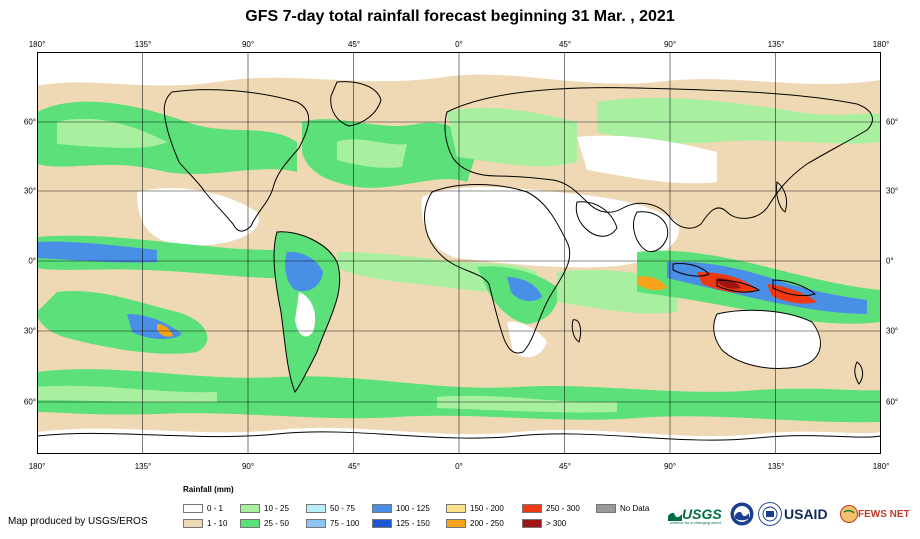 The image size is (920, 539). What do you see at coordinates (215, 508) in the screenshot?
I see `legend-label: 0 - 1` at bounding box center [215, 508].